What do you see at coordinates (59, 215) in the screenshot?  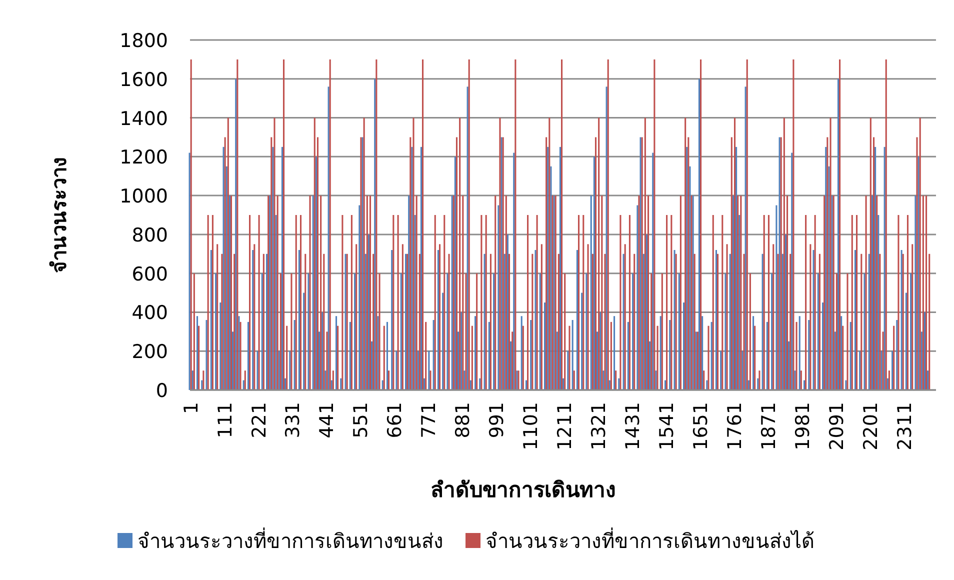 I see `y-axis-title: จำนวนระวาง` at bounding box center [59, 215].